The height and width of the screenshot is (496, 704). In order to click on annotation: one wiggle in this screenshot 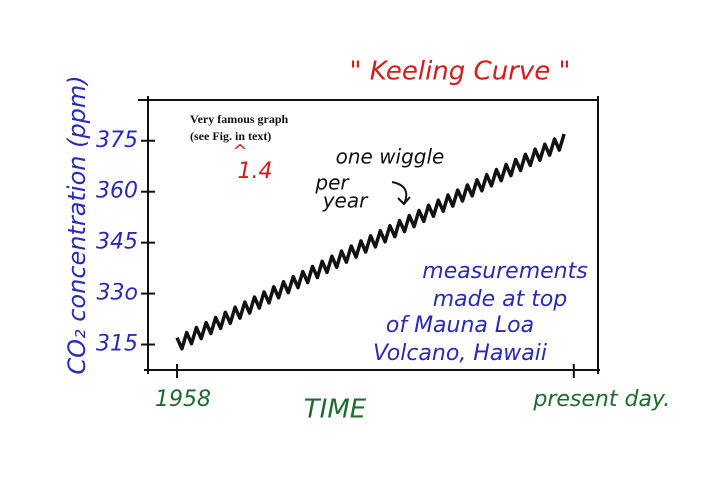, I will do `click(390, 157)`.